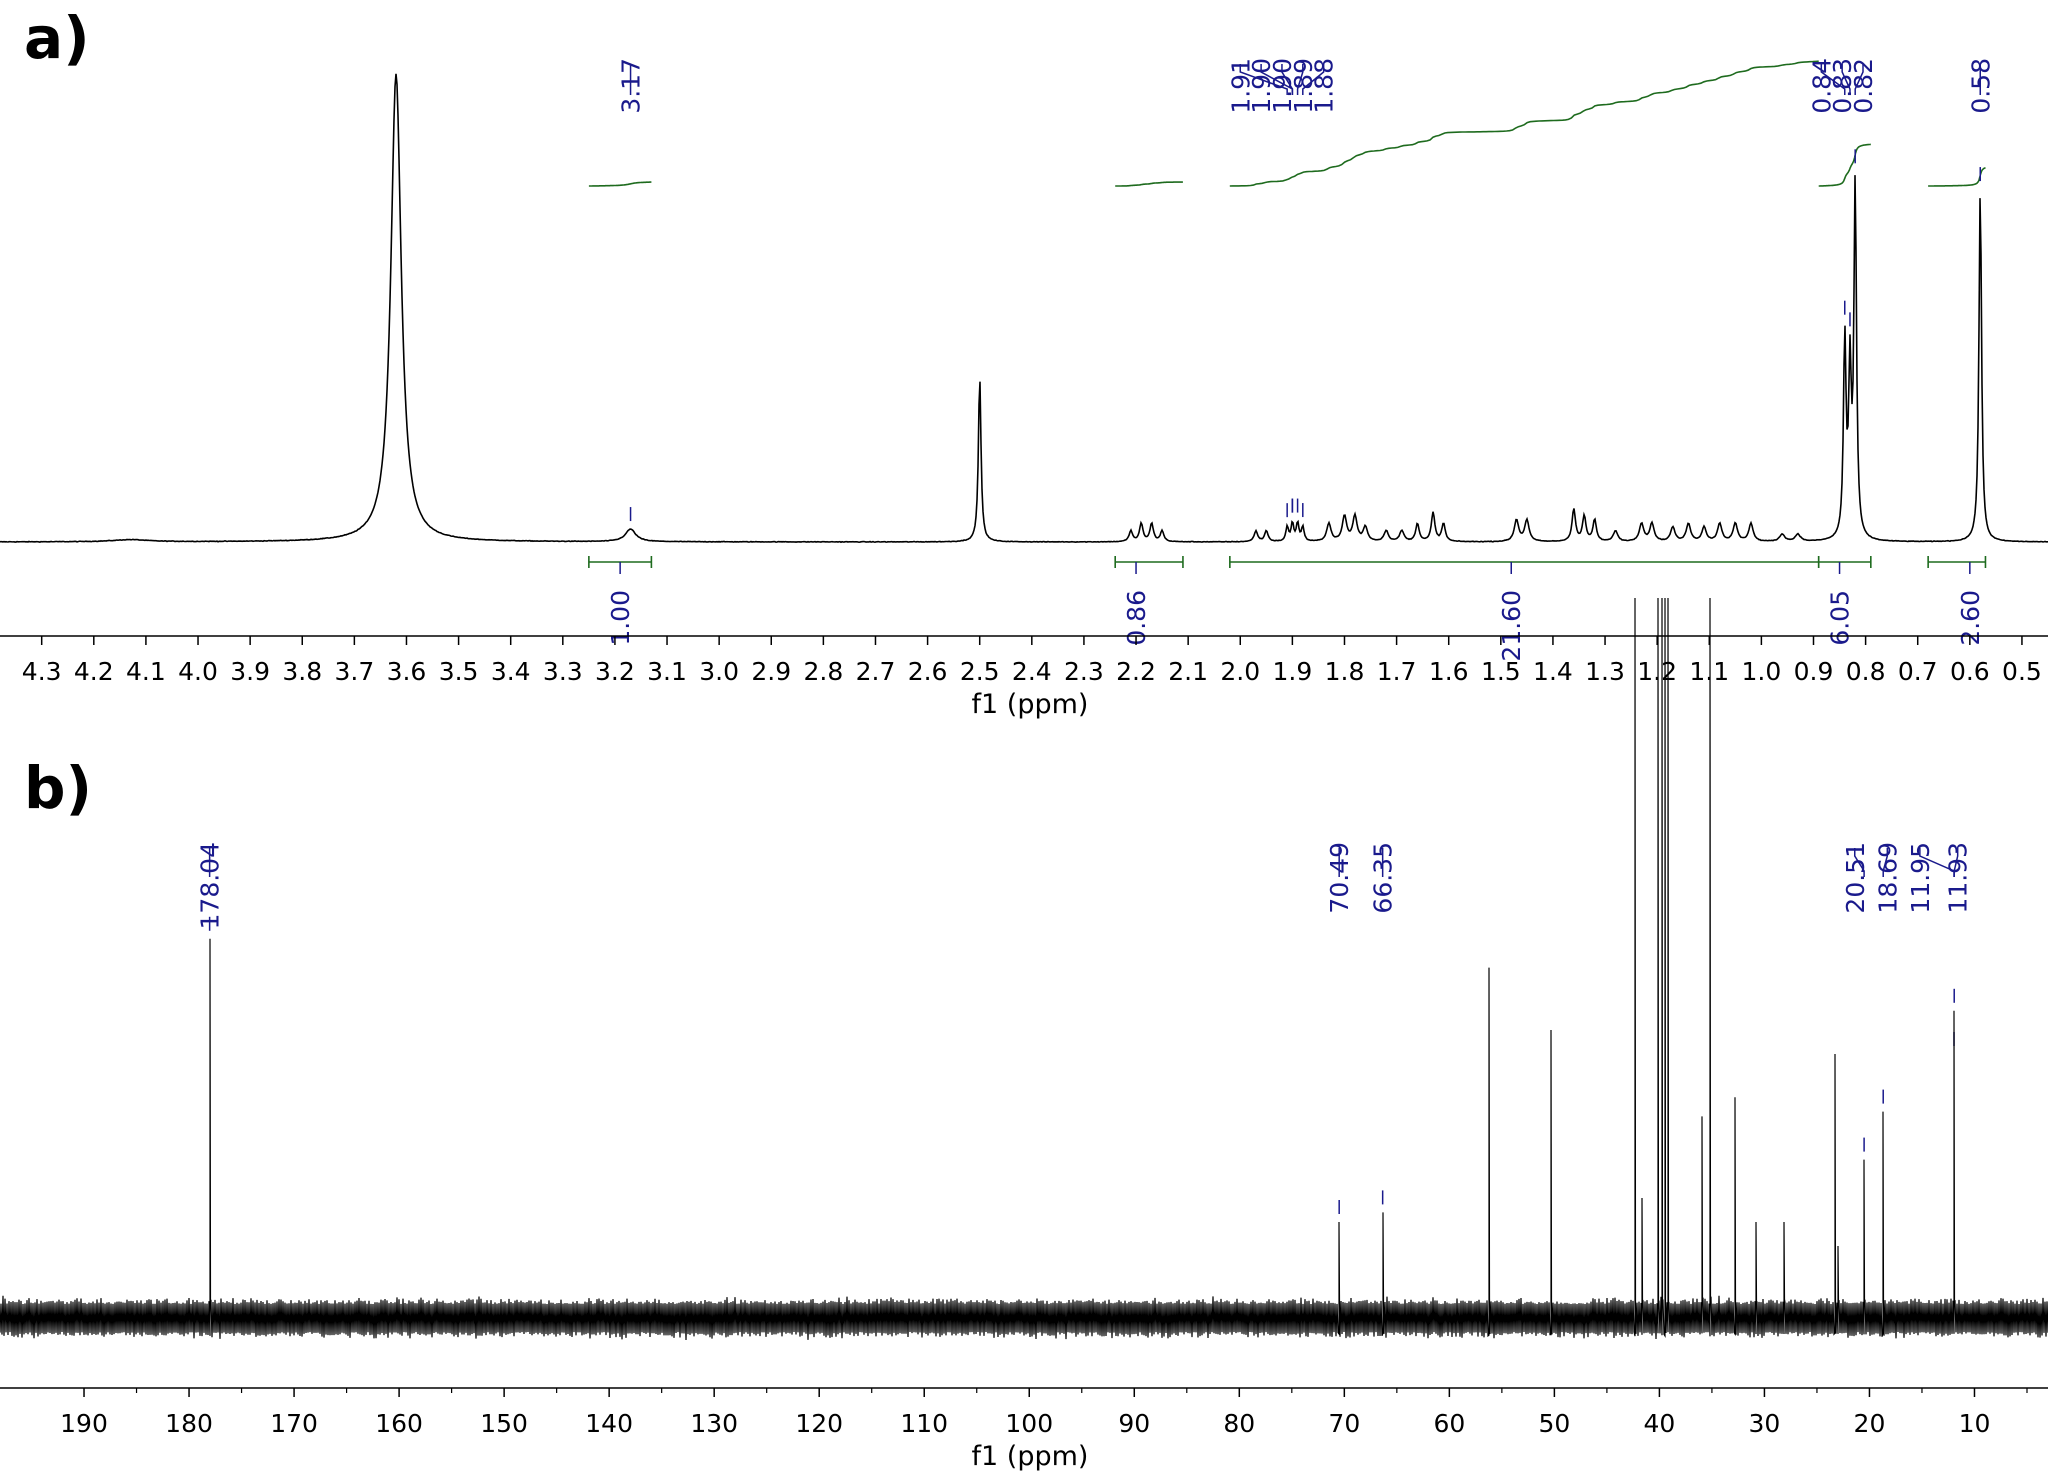 Image resolution: width=2048 pixels, height=1474 pixels. I want to click on x-tick-label: 4.1, so click(146, 671).